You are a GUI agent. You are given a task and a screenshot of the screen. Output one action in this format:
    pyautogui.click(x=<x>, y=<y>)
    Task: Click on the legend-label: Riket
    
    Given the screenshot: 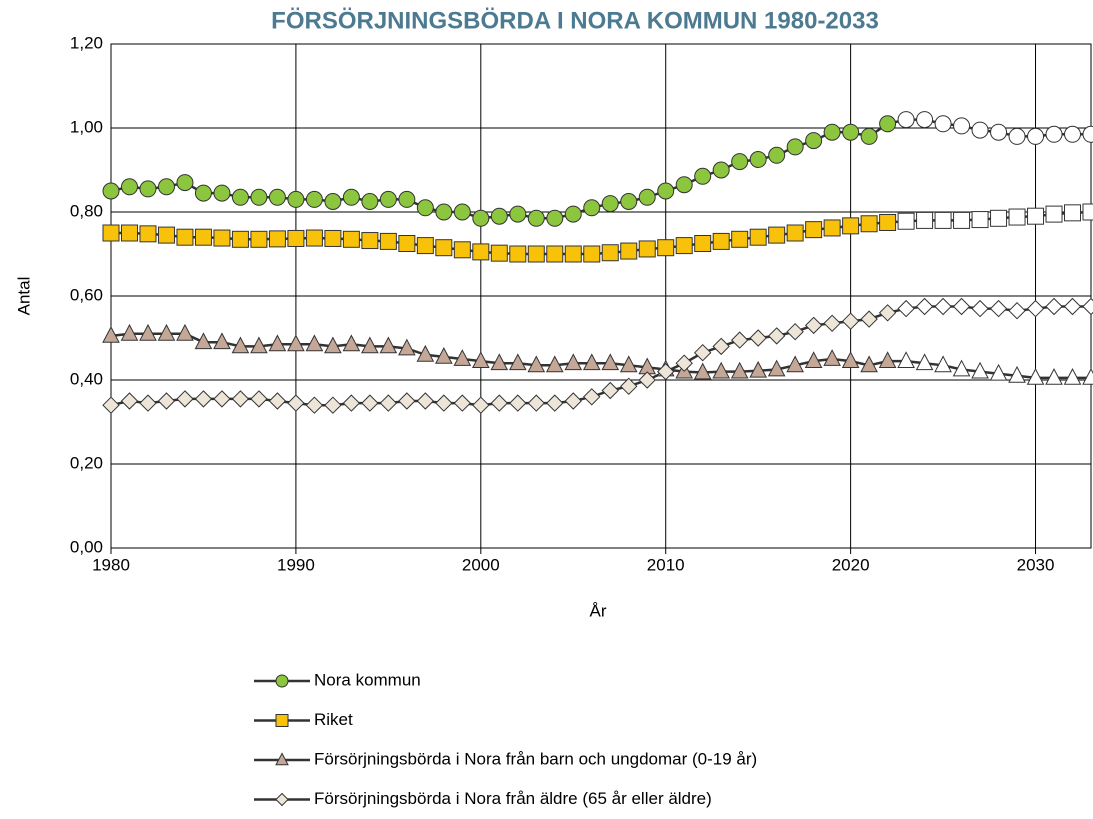 What is the action you would take?
    pyautogui.click(x=333, y=719)
    